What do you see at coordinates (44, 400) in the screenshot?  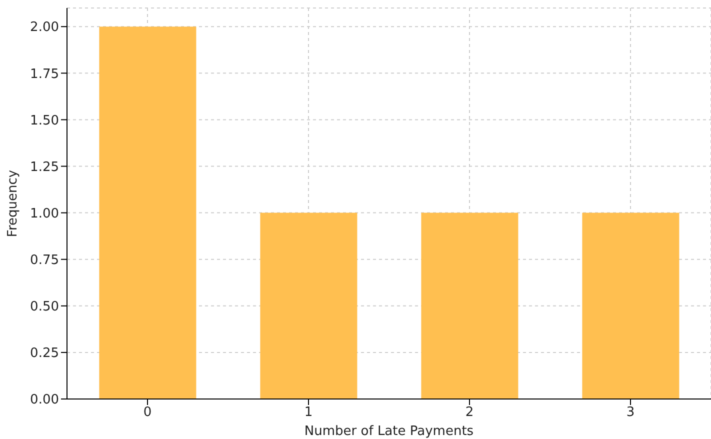 I see `y-tick-label: 0.00` at bounding box center [44, 400].